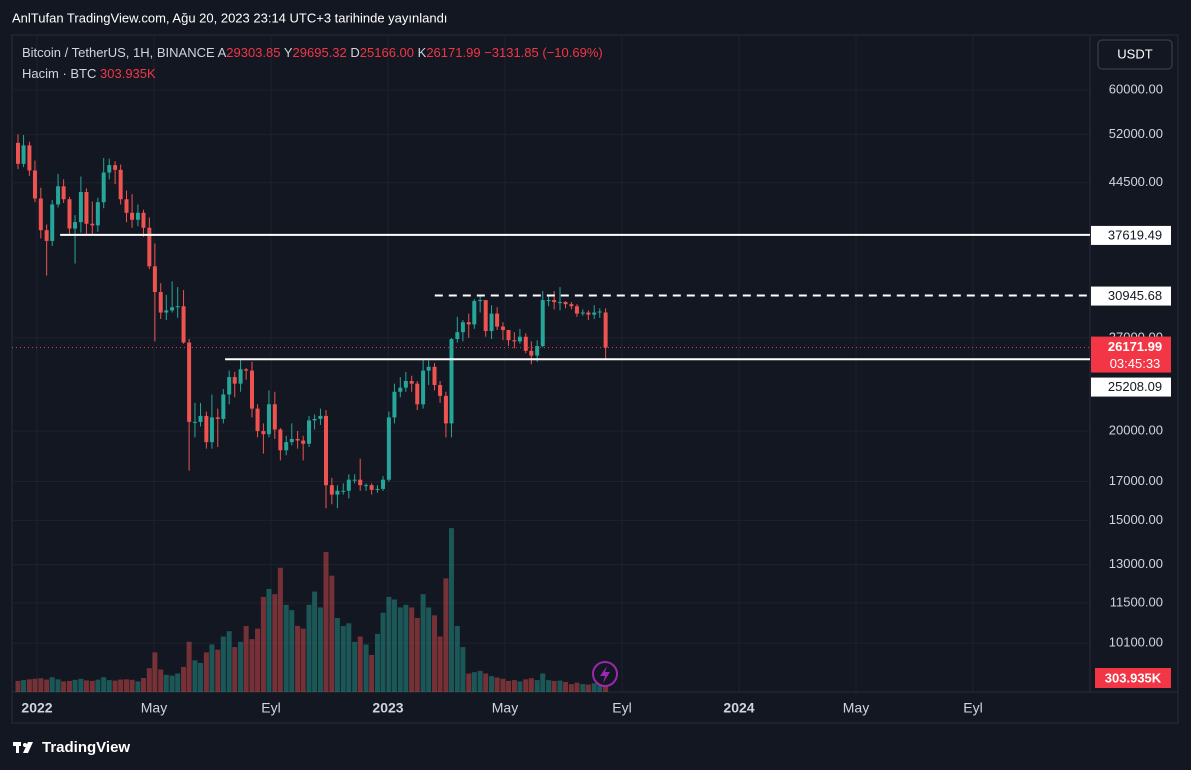 The image size is (1191, 770). Describe the element at coordinates (856, 708) in the screenshot. I see `x-tick-label: May` at that location.